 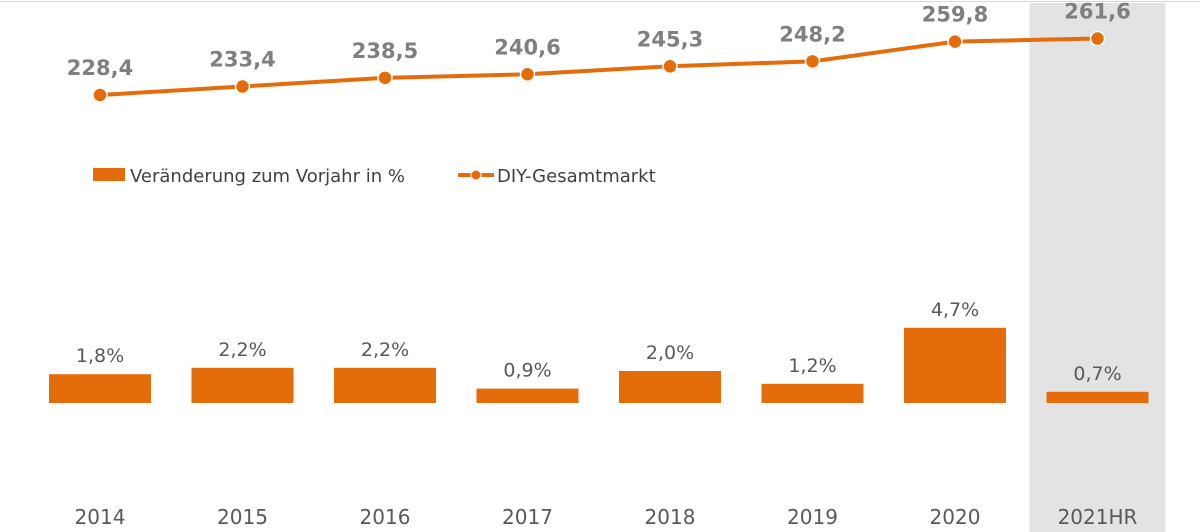 I want to click on x-tick-2014: 2014, so click(x=100, y=517).